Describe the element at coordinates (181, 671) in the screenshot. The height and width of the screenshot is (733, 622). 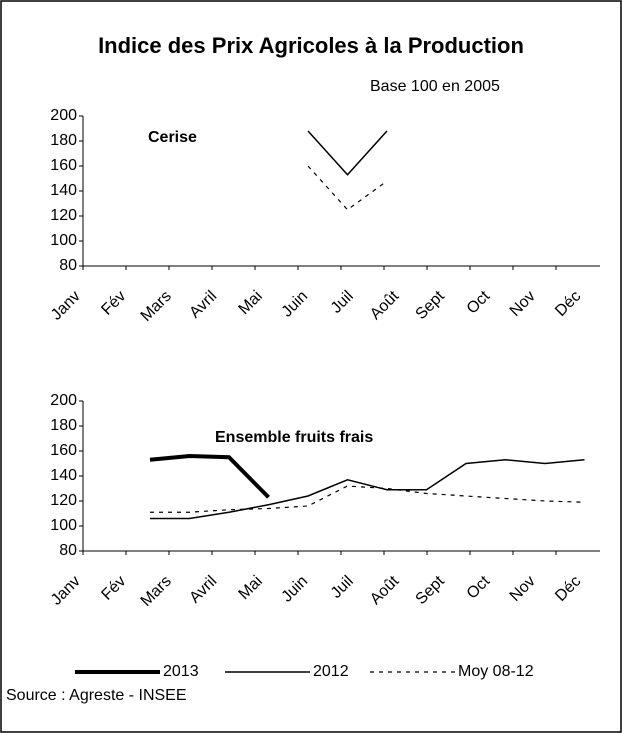
I see `legend-label: 2013` at that location.